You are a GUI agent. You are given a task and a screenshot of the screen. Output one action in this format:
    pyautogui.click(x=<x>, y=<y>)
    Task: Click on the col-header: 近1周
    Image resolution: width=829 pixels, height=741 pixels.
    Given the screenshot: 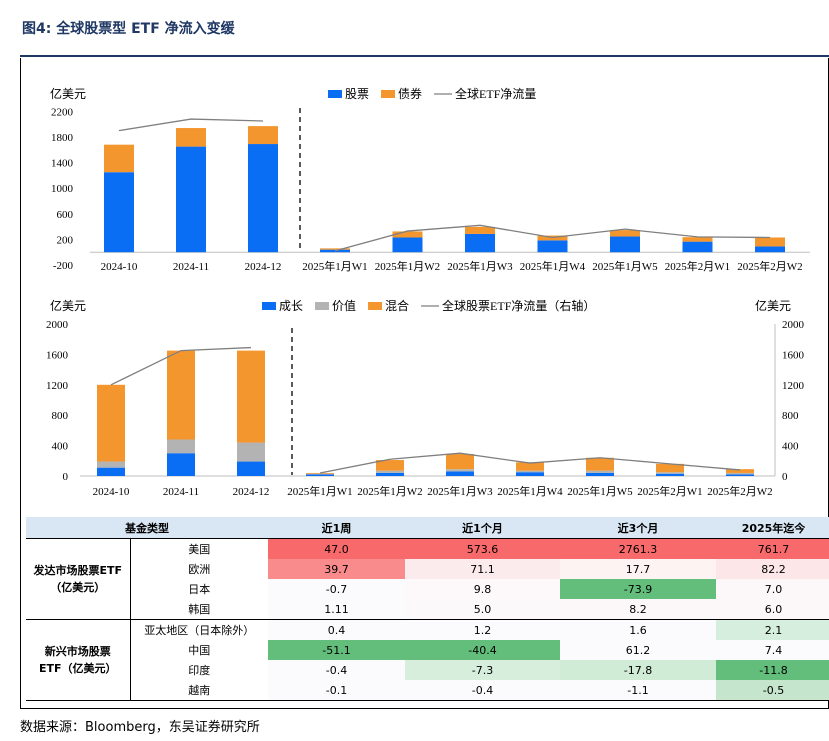 What is the action you would take?
    pyautogui.click(x=336, y=528)
    